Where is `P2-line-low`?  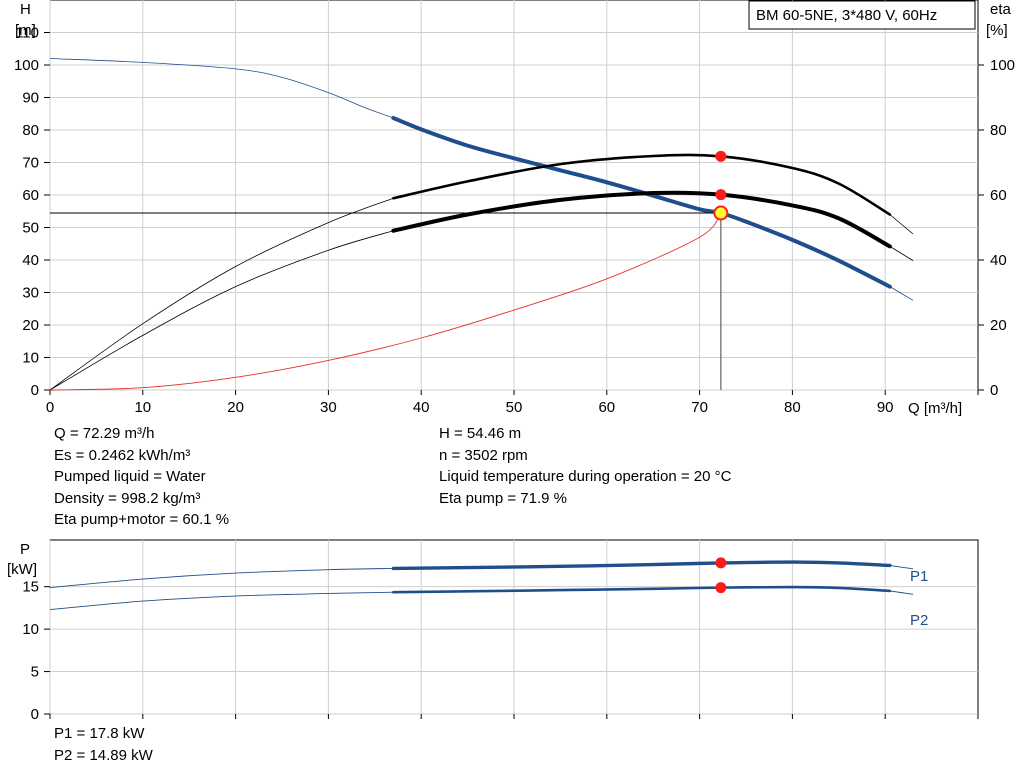
P2-line-low is located at coordinates (221, 601).